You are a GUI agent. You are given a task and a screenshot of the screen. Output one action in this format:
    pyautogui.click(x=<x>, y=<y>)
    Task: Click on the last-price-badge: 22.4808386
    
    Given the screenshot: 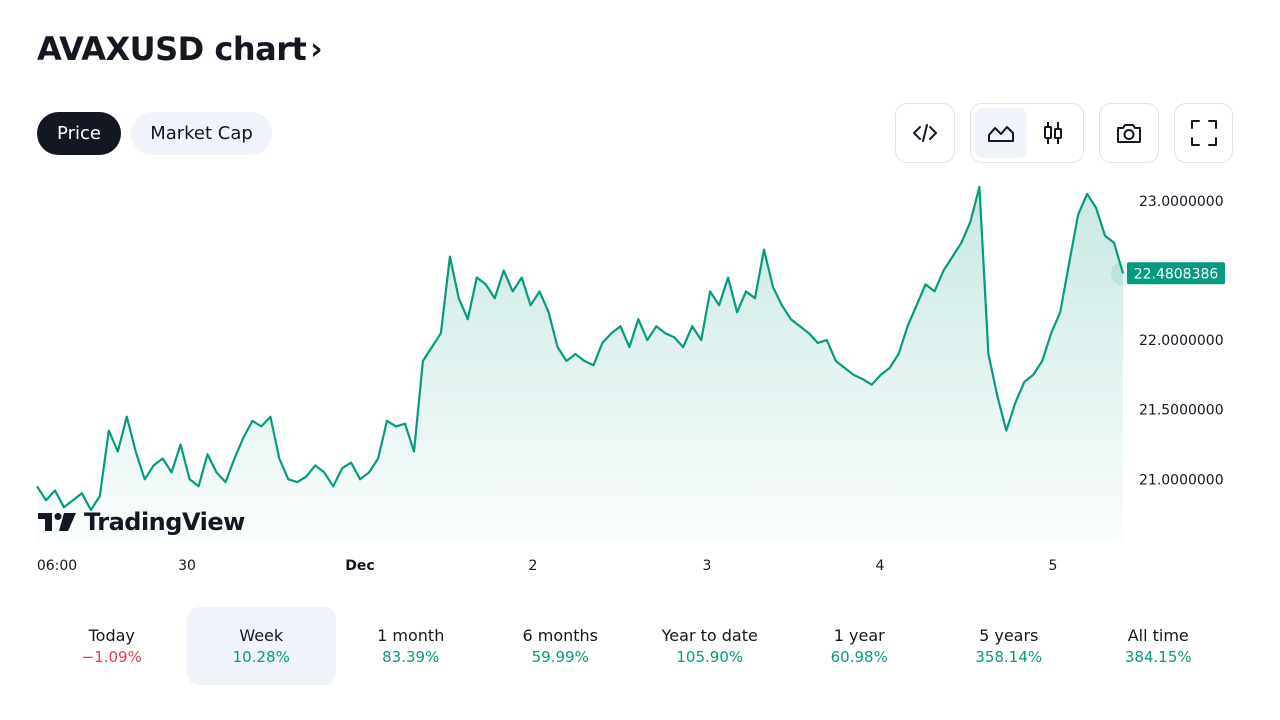 What is the action you would take?
    pyautogui.click(x=1176, y=273)
    